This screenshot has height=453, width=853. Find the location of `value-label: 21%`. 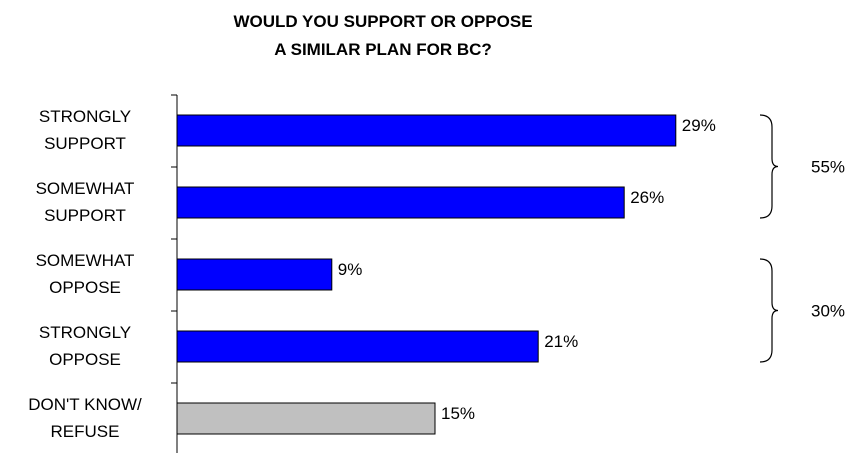

value-label: 21% is located at coordinates (561, 341).